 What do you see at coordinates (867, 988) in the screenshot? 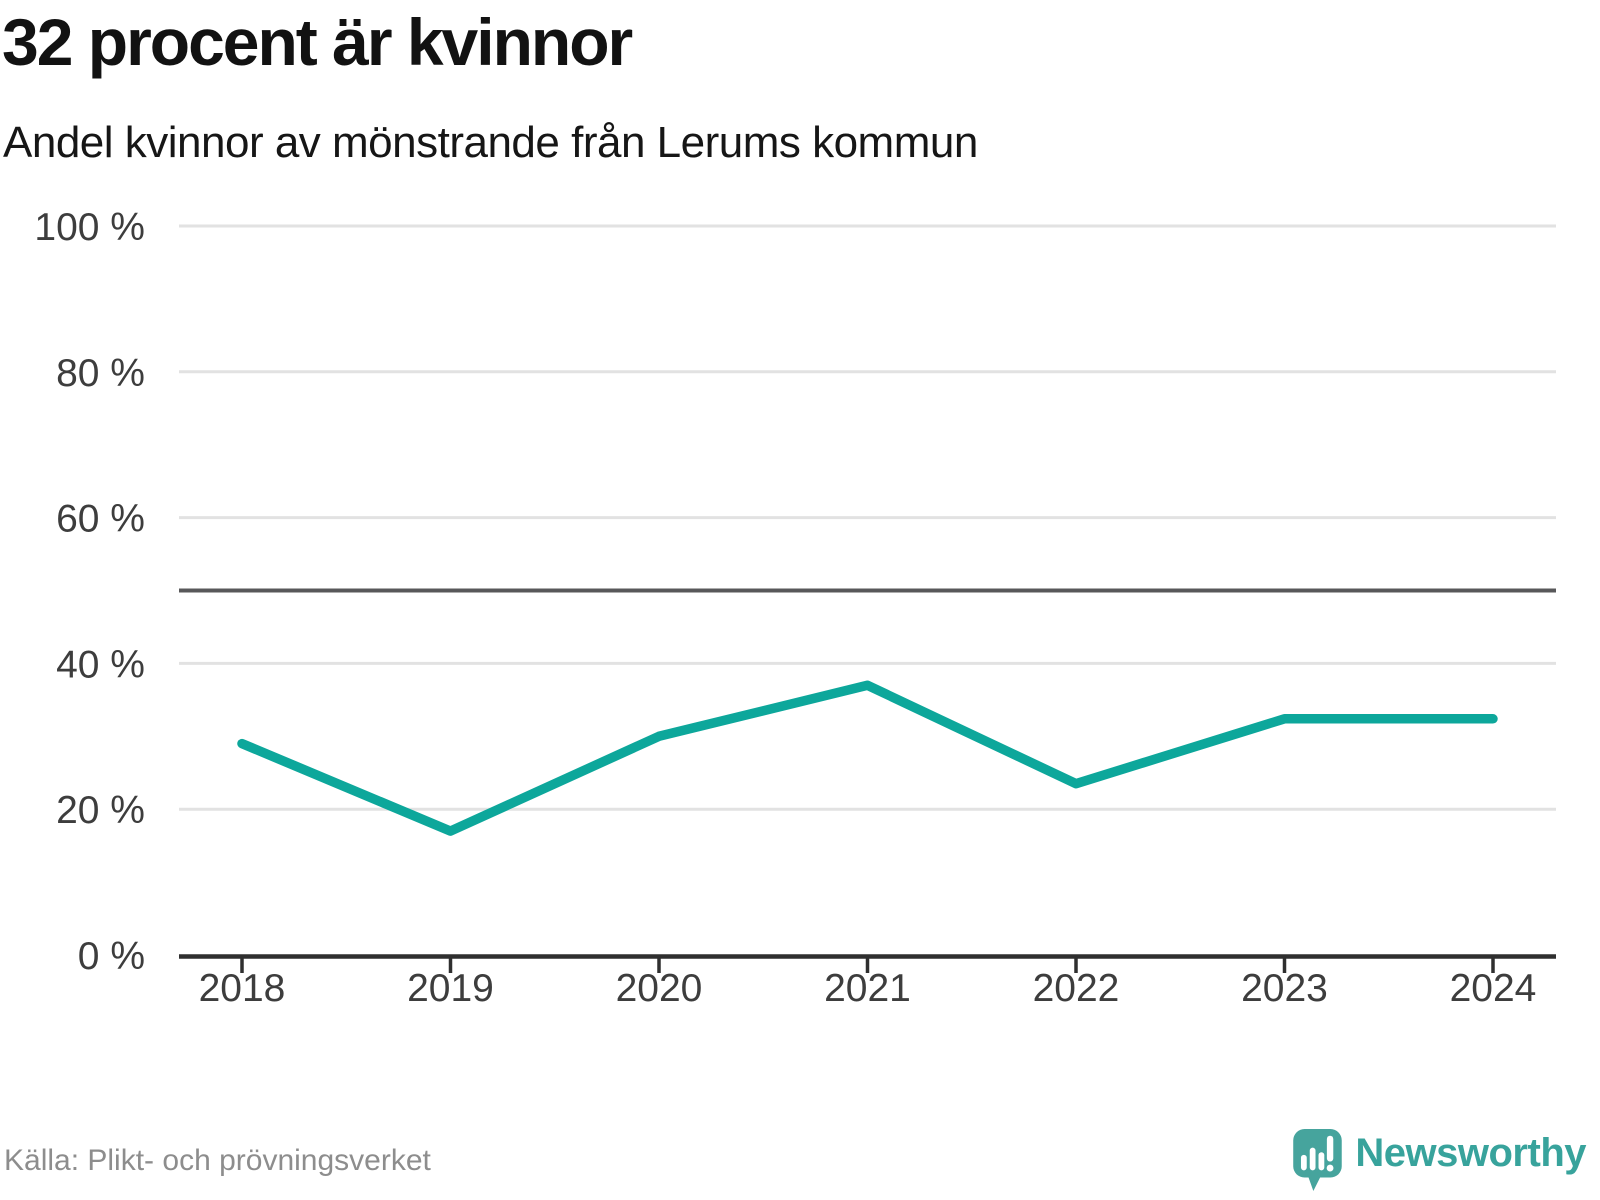
I see `x-axis-label: 2021` at bounding box center [867, 988].